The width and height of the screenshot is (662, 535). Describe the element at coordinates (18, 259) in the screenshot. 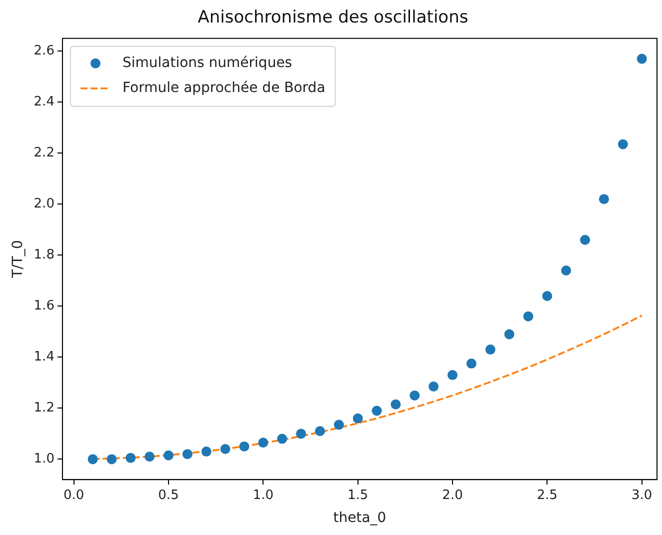

I see `y-axis-title: T/T_0` at that location.